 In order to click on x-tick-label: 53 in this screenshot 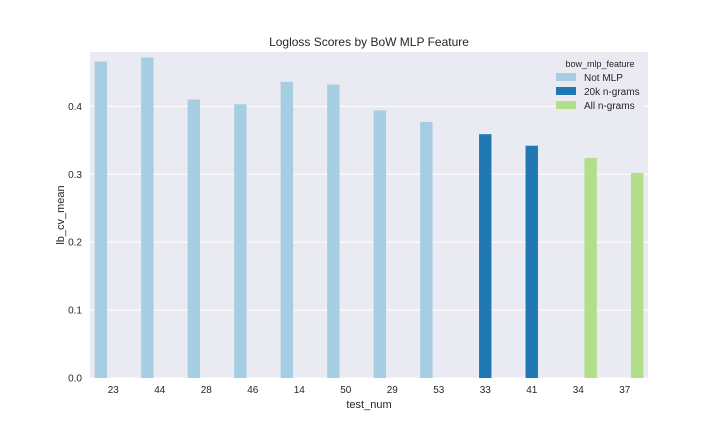, I will do `click(439, 390)`.